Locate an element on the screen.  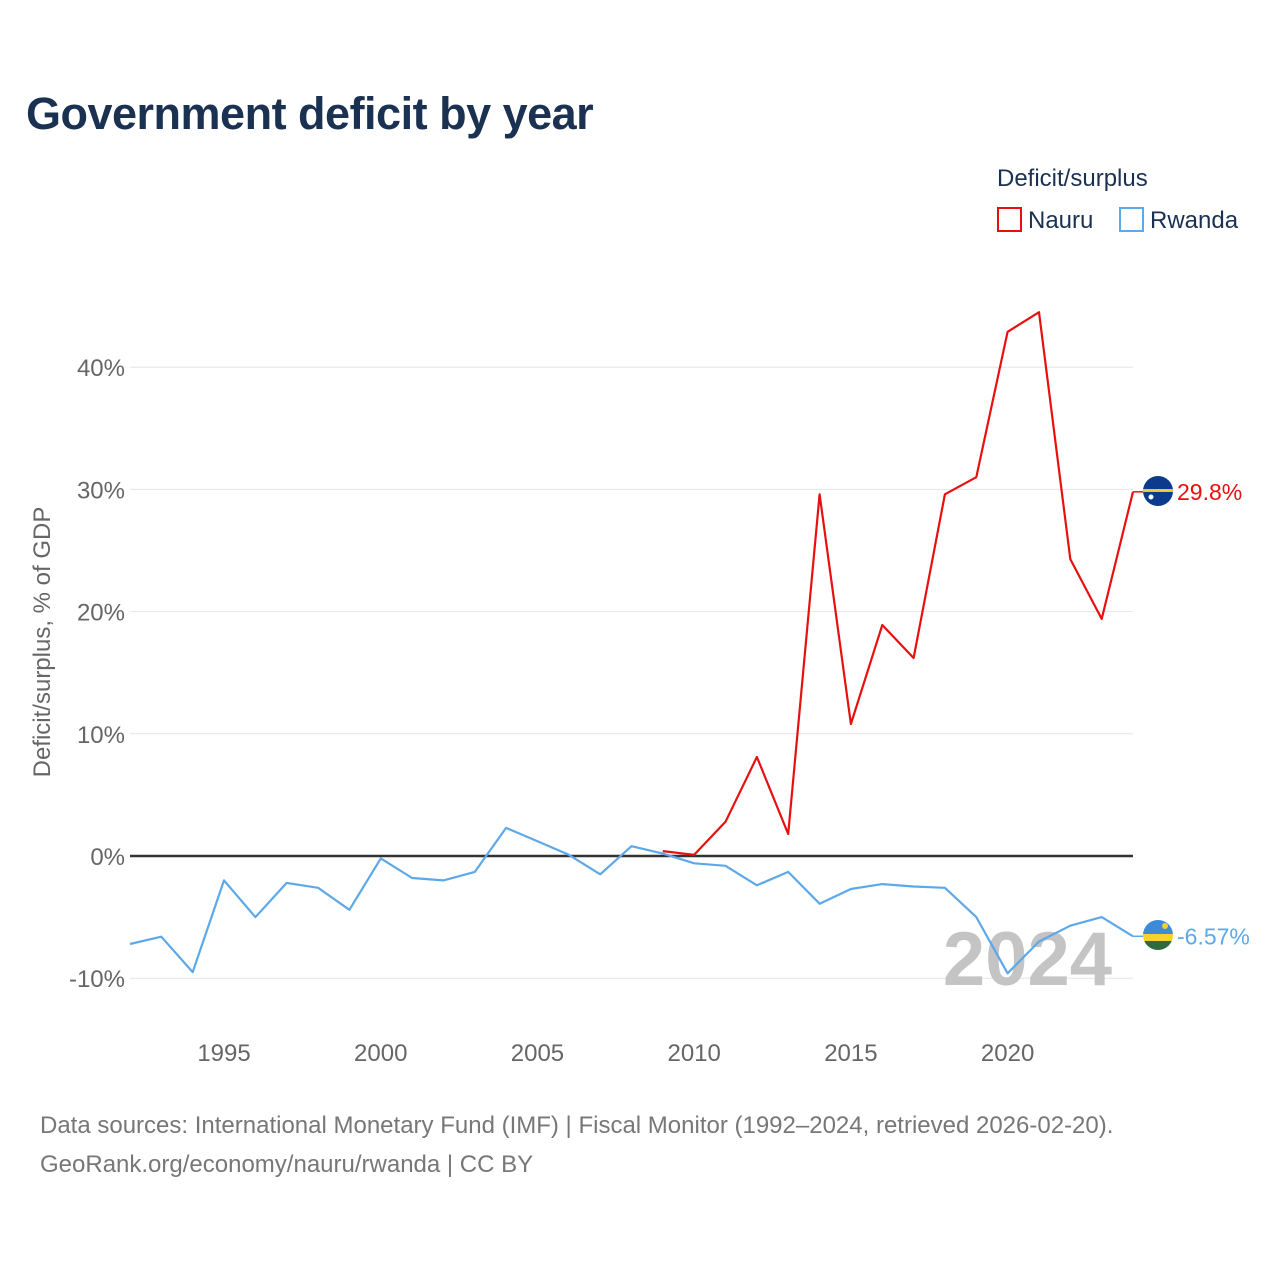
legend-label-nauru: Nauru is located at coordinates (1060, 220).